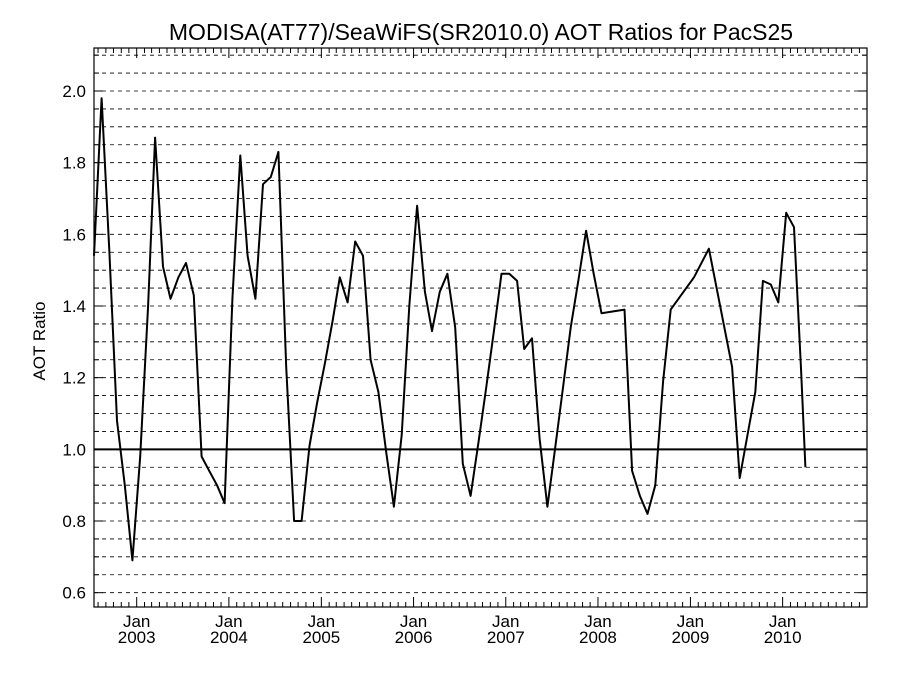  I want to click on x-tick-year-label: 2006, so click(414, 637).